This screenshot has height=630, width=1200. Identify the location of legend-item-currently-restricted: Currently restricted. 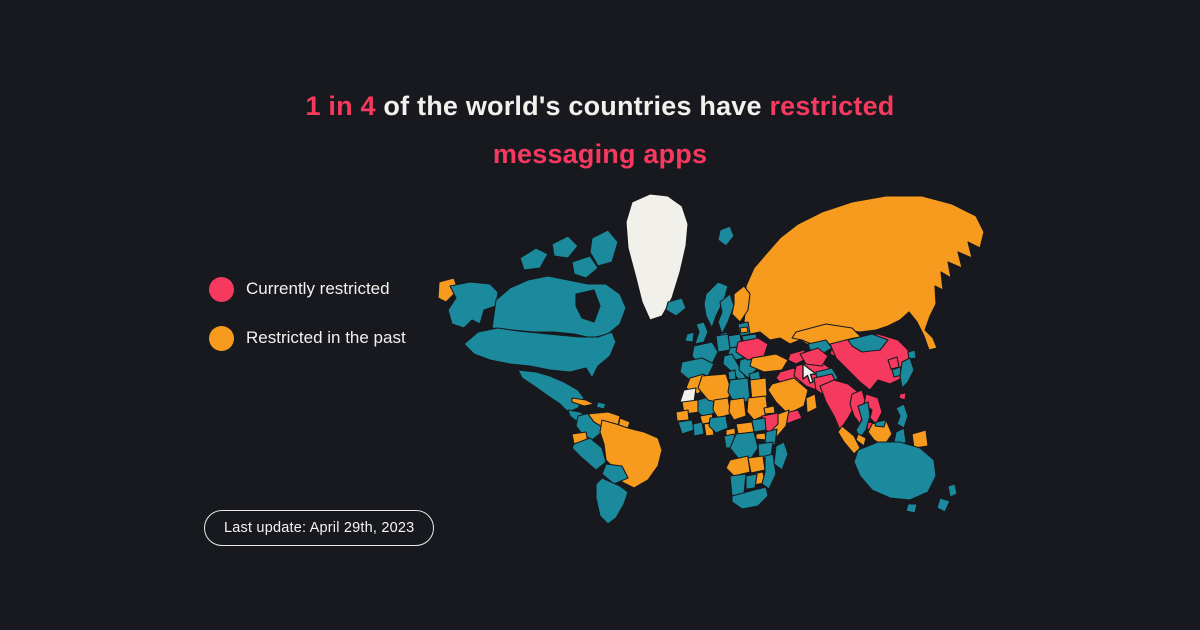
(307, 289).